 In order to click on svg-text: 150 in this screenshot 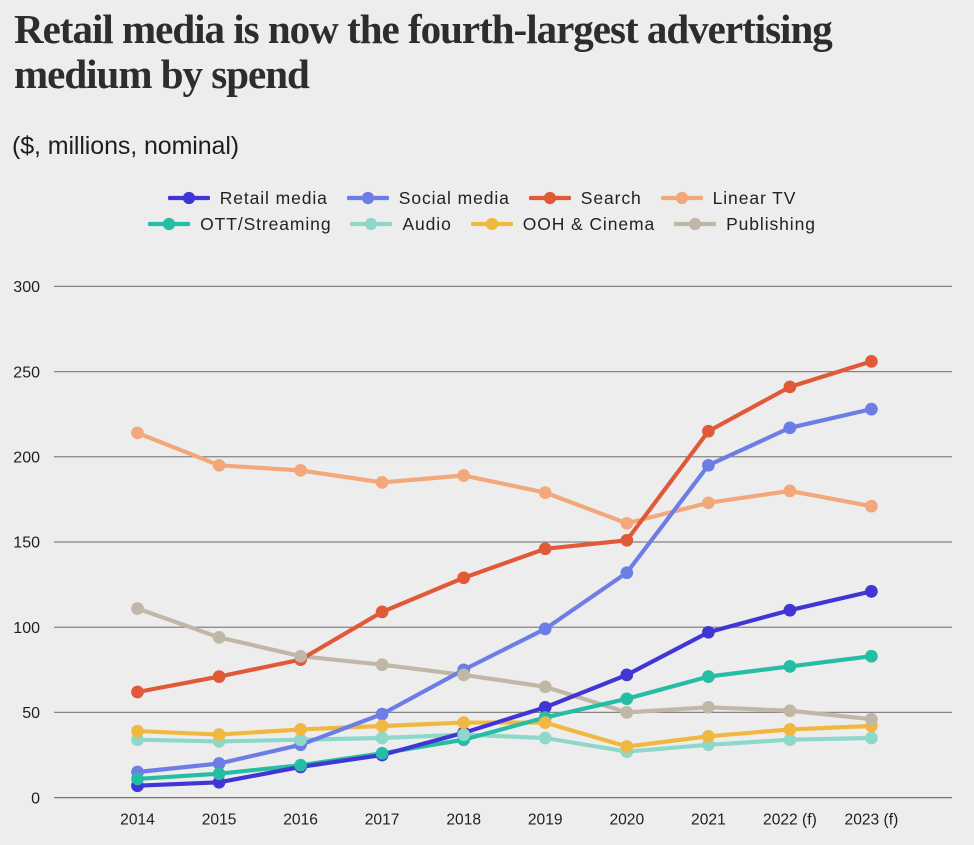, I will do `click(26, 543)`.